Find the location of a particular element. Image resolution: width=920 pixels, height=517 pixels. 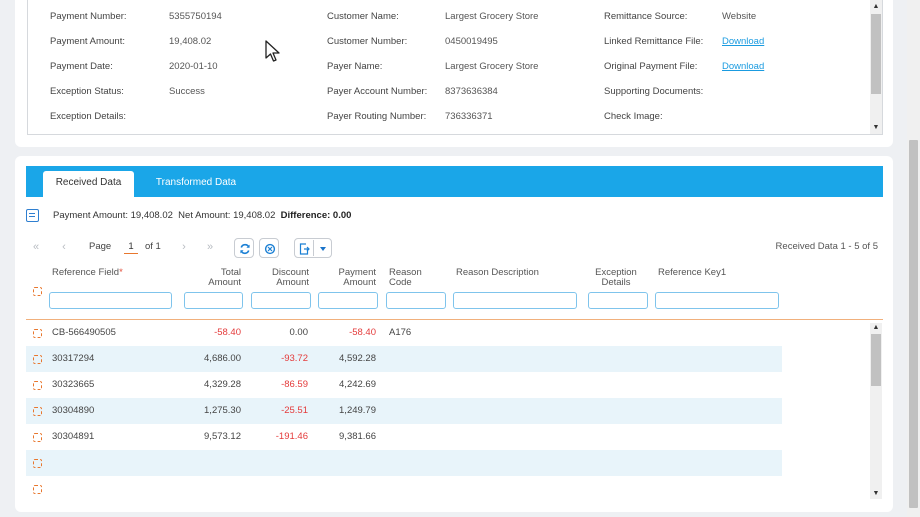

info-scrollbar: ▲ ▼ is located at coordinates (876, 67).